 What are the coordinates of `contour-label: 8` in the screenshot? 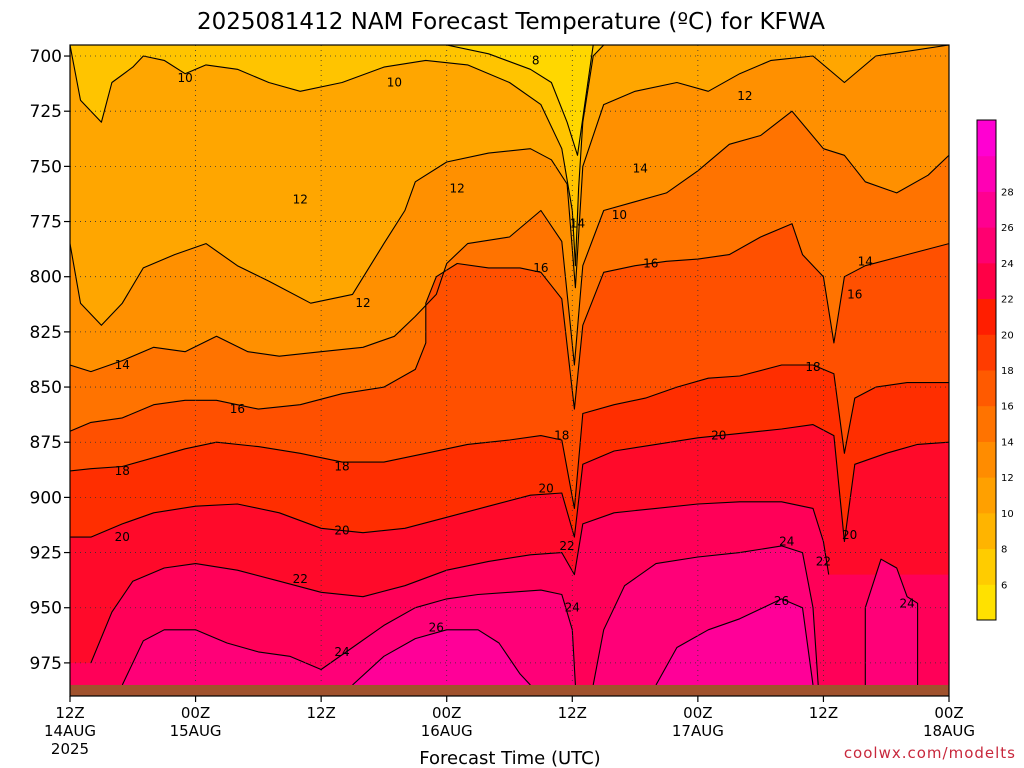 It's located at (536, 60).